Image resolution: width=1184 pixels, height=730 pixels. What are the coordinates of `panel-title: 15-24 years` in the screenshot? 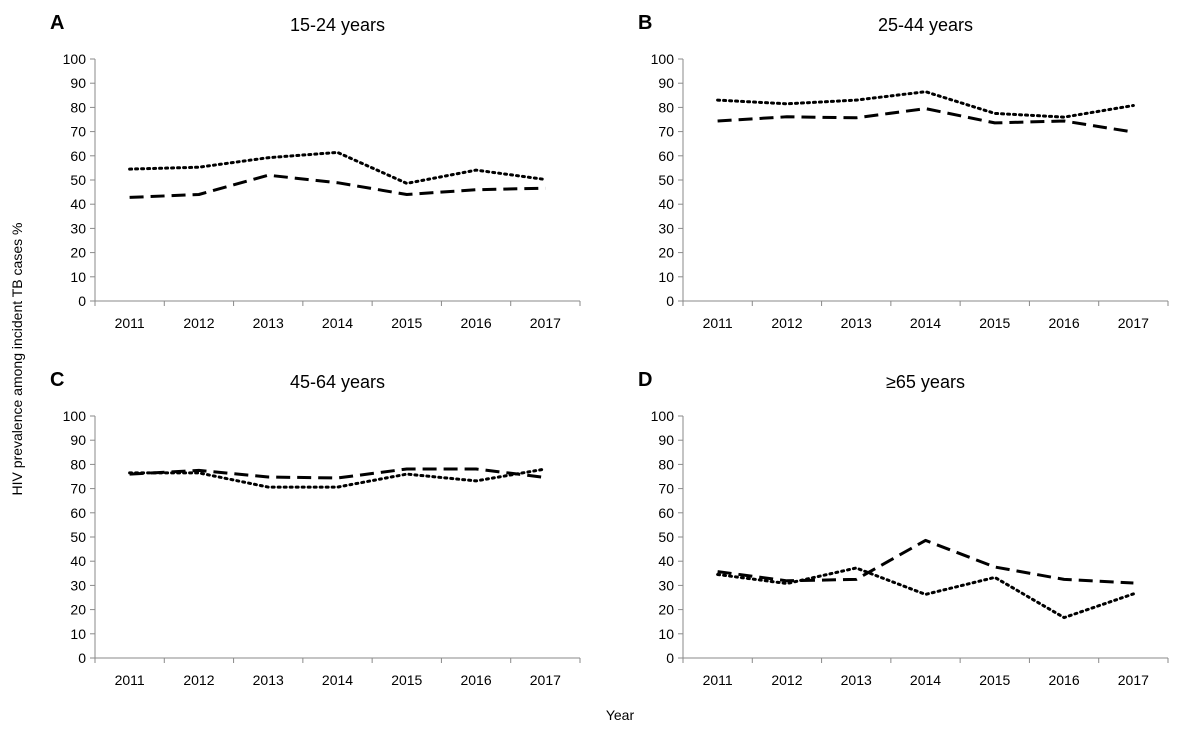 It's located at (337, 25).